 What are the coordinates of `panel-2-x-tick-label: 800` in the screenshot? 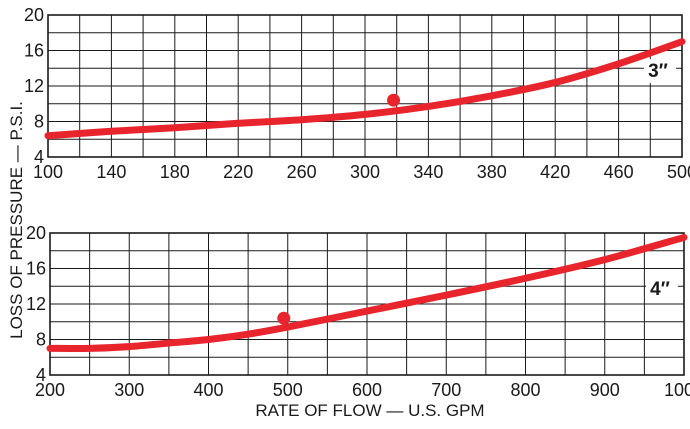 It's located at (525, 390).